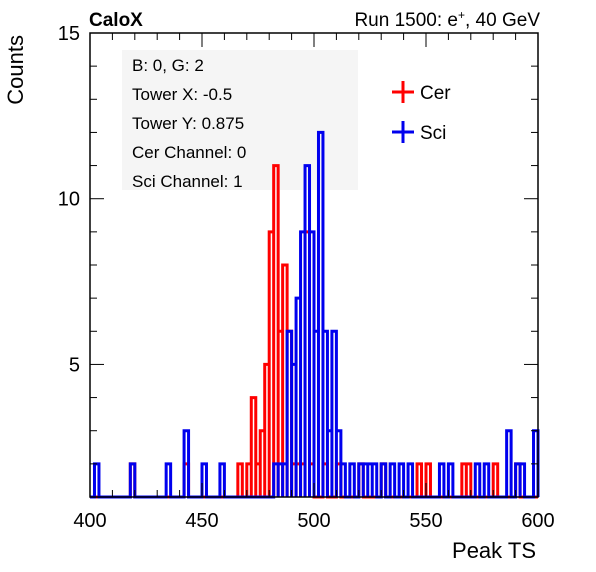  What do you see at coordinates (313, 521) in the screenshot?
I see `x-tick-label: 500` at bounding box center [313, 521].